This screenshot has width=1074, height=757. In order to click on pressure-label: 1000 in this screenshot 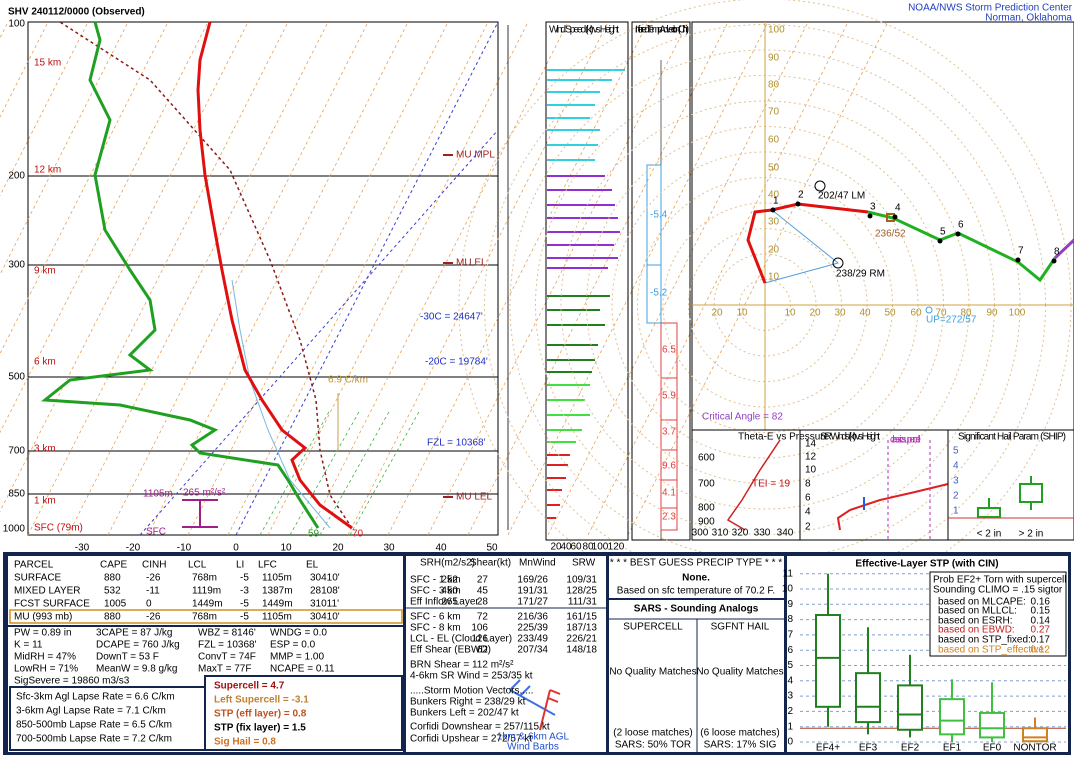, I will do `click(14, 529)`.